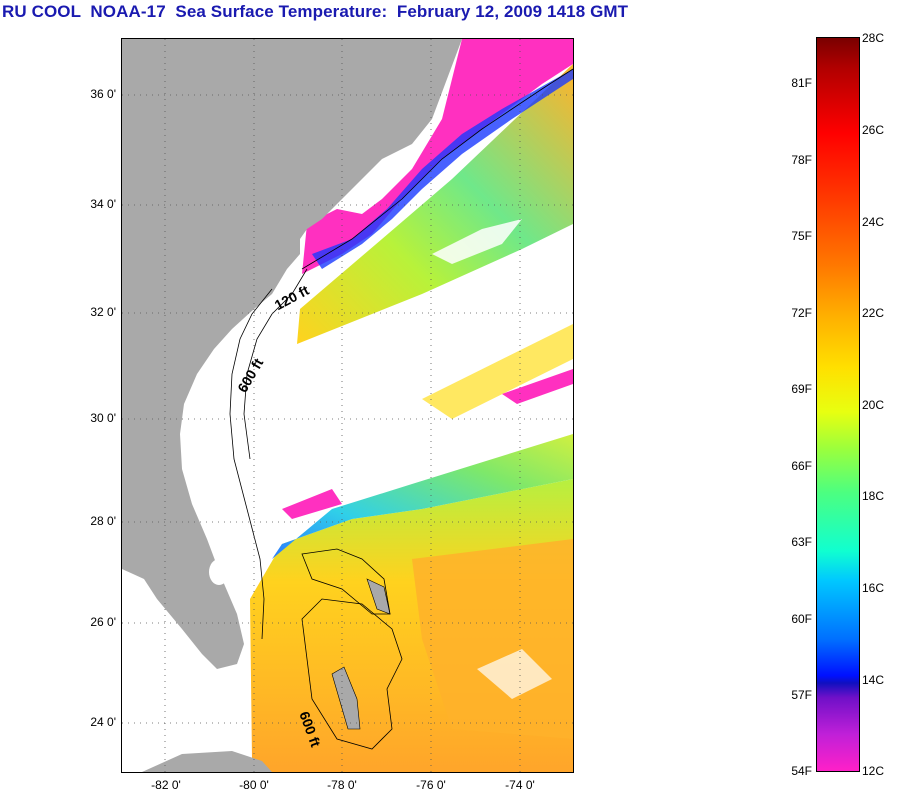  Describe the element at coordinates (254, 785) in the screenshot. I see `lon-tick-80: -80 0'` at that location.